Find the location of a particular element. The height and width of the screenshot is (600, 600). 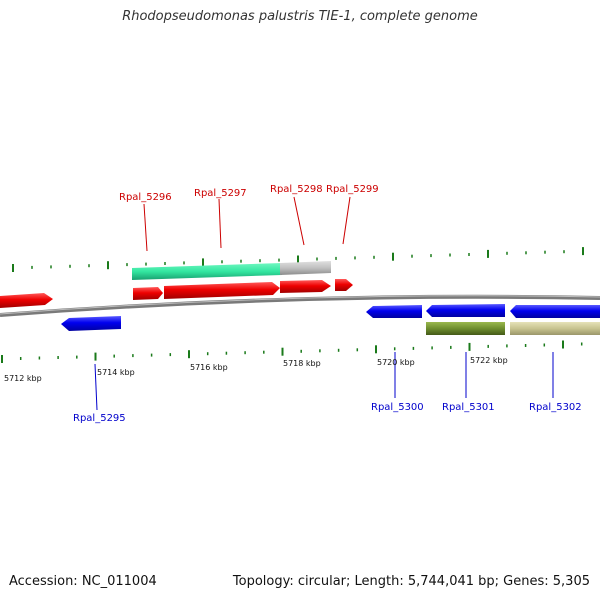

forward-label-leaders is located at coordinates (247, 224).